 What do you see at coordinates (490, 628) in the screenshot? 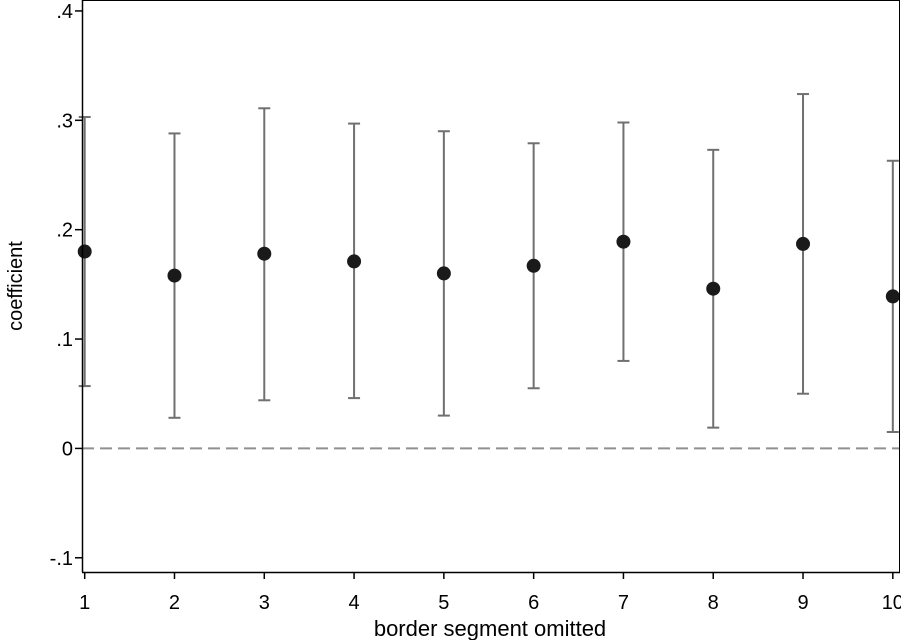
I see `x-axis-title: border segment omitted` at bounding box center [490, 628].